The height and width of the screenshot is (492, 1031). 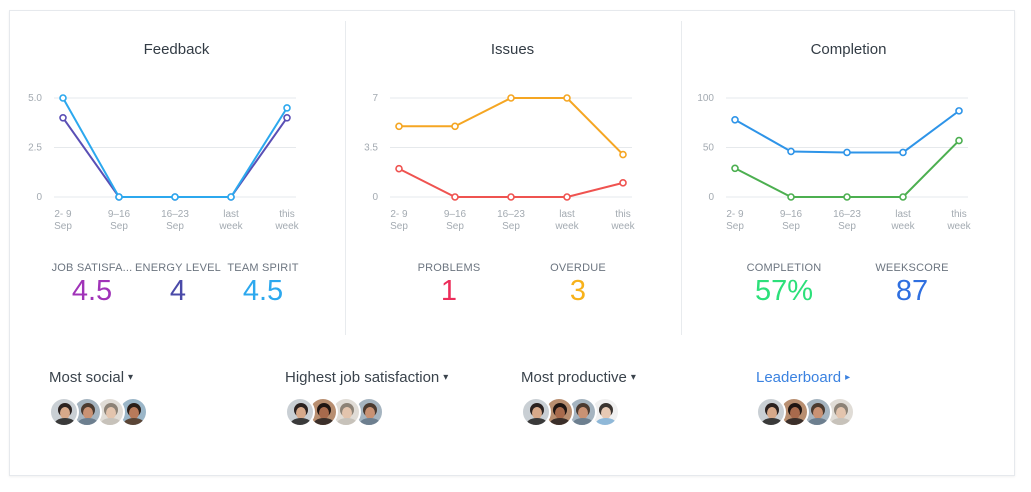 I want to click on y-tick-label: 5.0, so click(x=35, y=98).